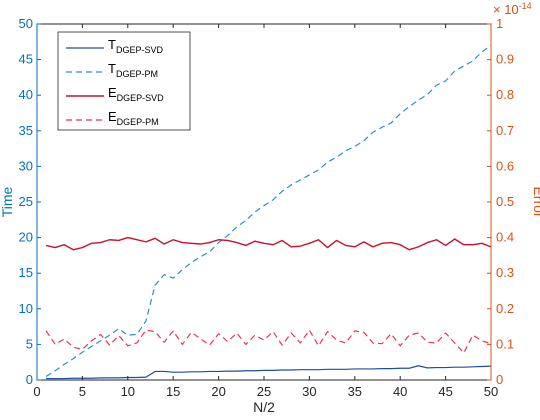 The height and width of the screenshot is (420, 540). I want to click on legend-item-e-dgep-svd: EDGEP-SVD, so click(115, 94).